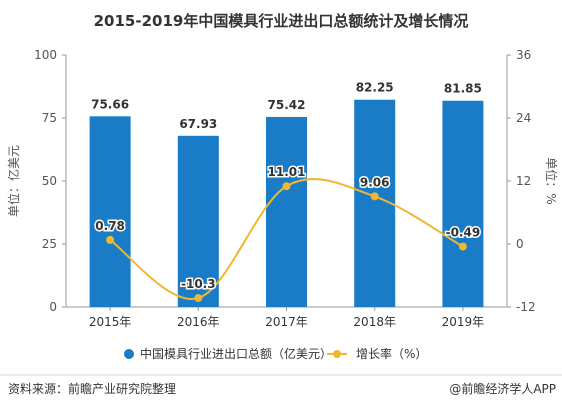 This screenshot has height=413, width=562. I want to click on legend: 中国模具行业进出口总额（亿美元） 增长率（%）, so click(275, 353).